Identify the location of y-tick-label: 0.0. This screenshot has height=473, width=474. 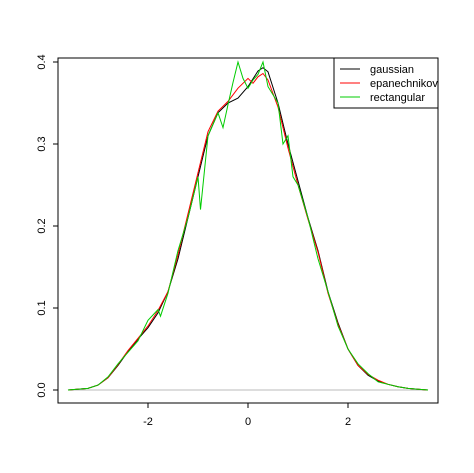
(42, 389).